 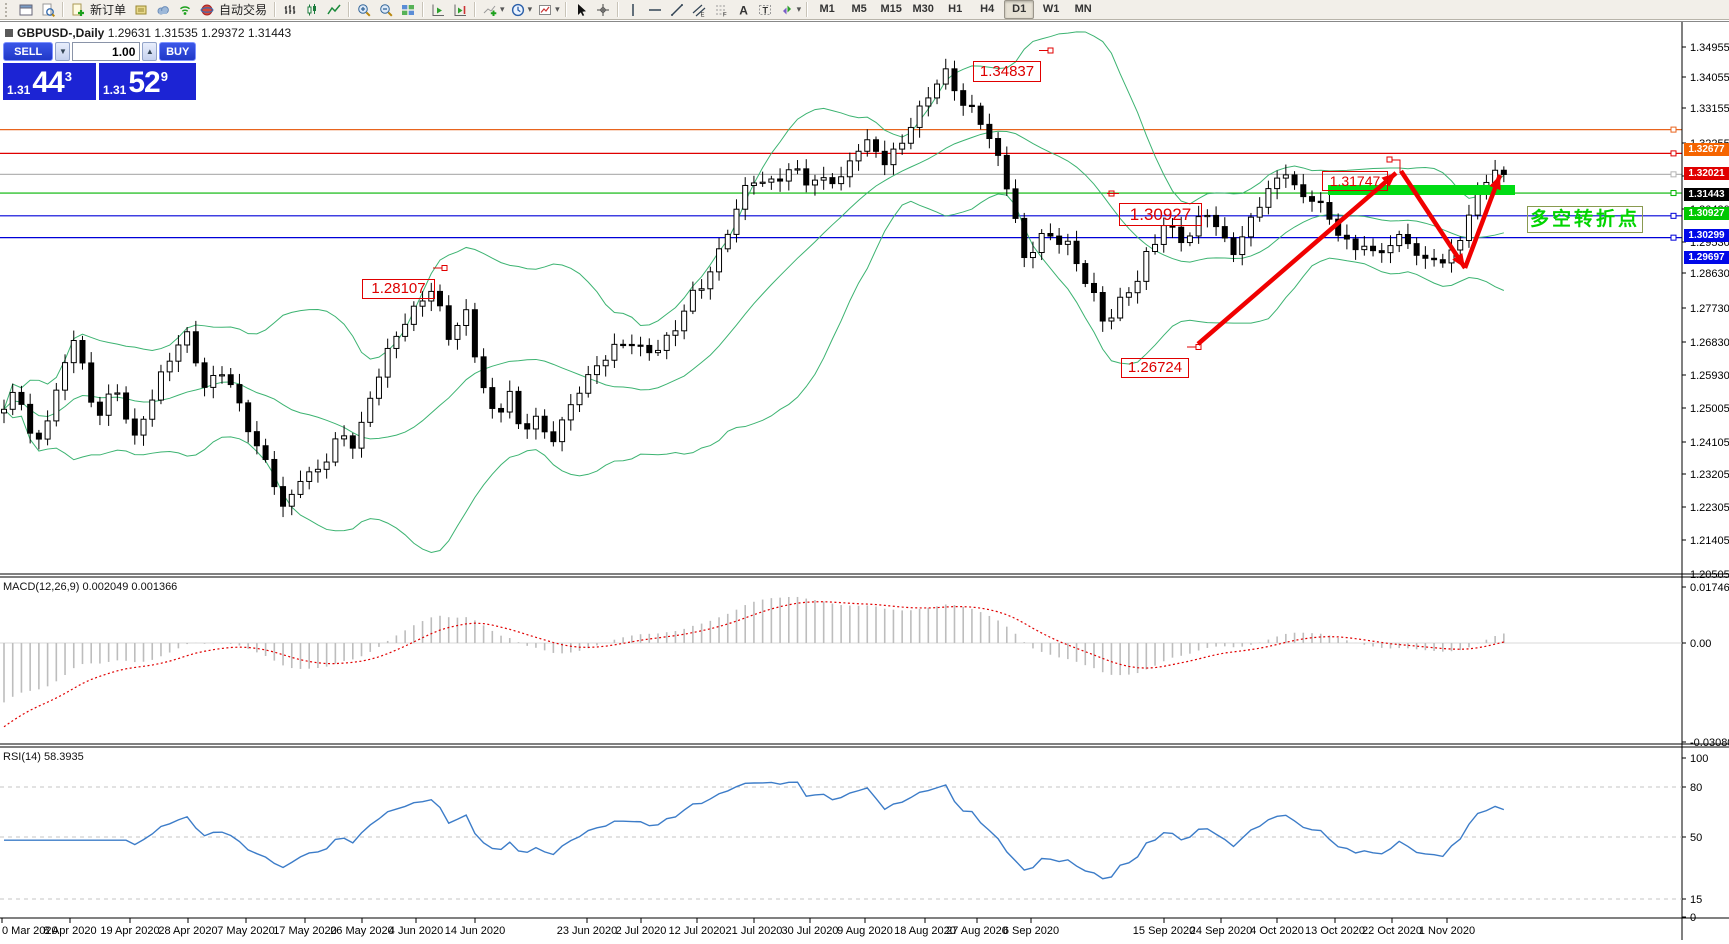 I want to click on svg-text: F, so click(x=725, y=14).